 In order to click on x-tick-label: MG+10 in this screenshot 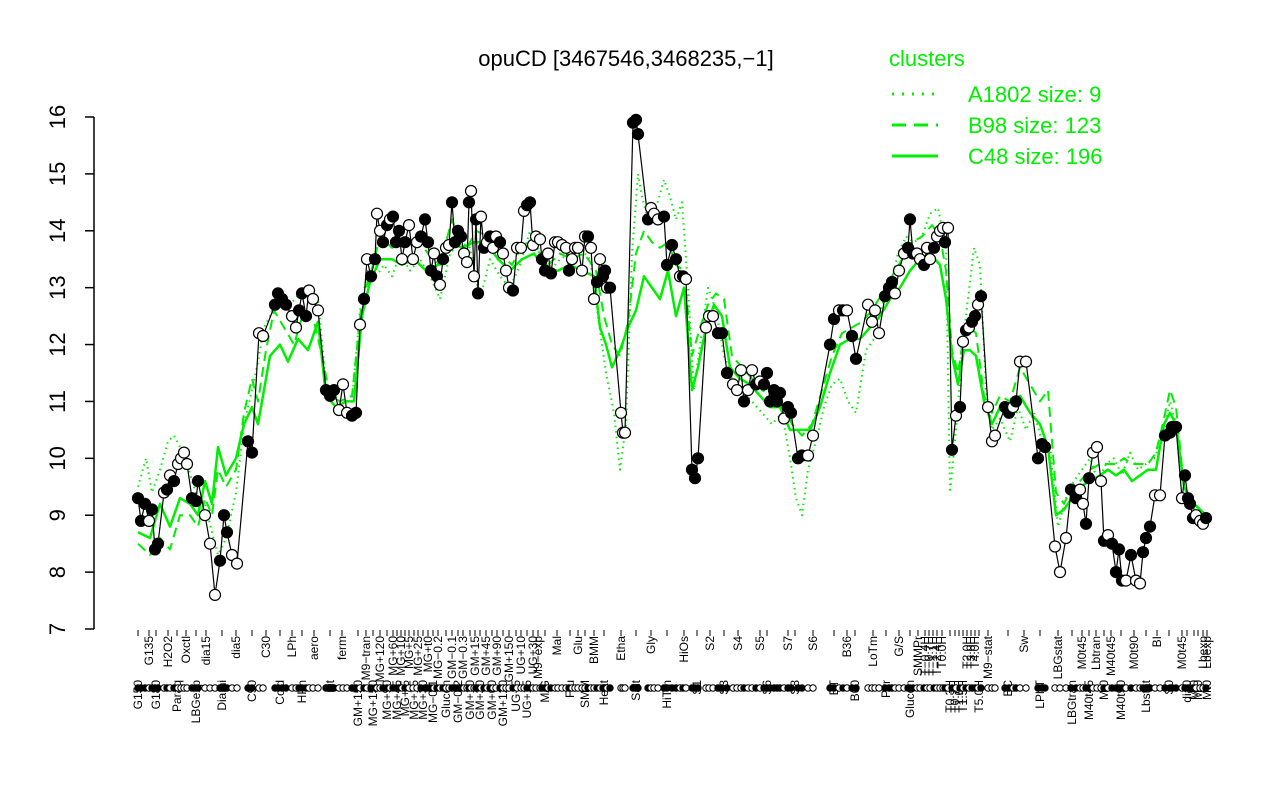, I will do `click(401, 656)`.